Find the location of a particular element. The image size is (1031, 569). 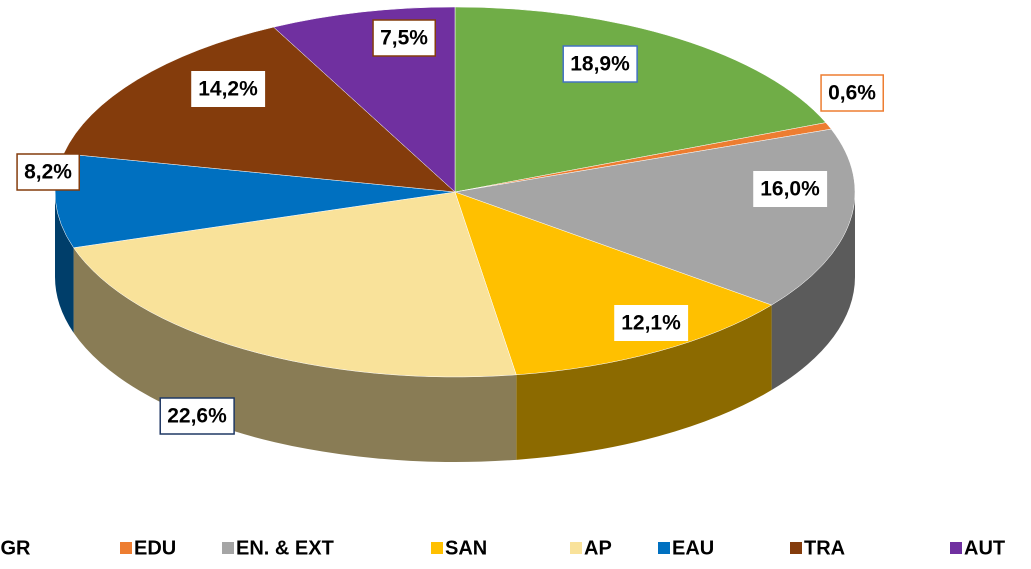

data-label: 22,6% is located at coordinates (197, 416).